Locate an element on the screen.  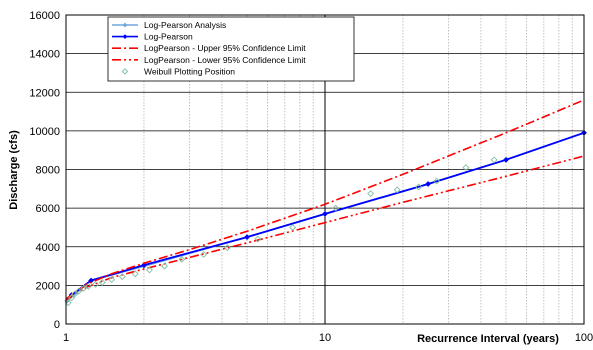
x-axis-title: Recurrence Interval (years) is located at coordinates (488, 339).